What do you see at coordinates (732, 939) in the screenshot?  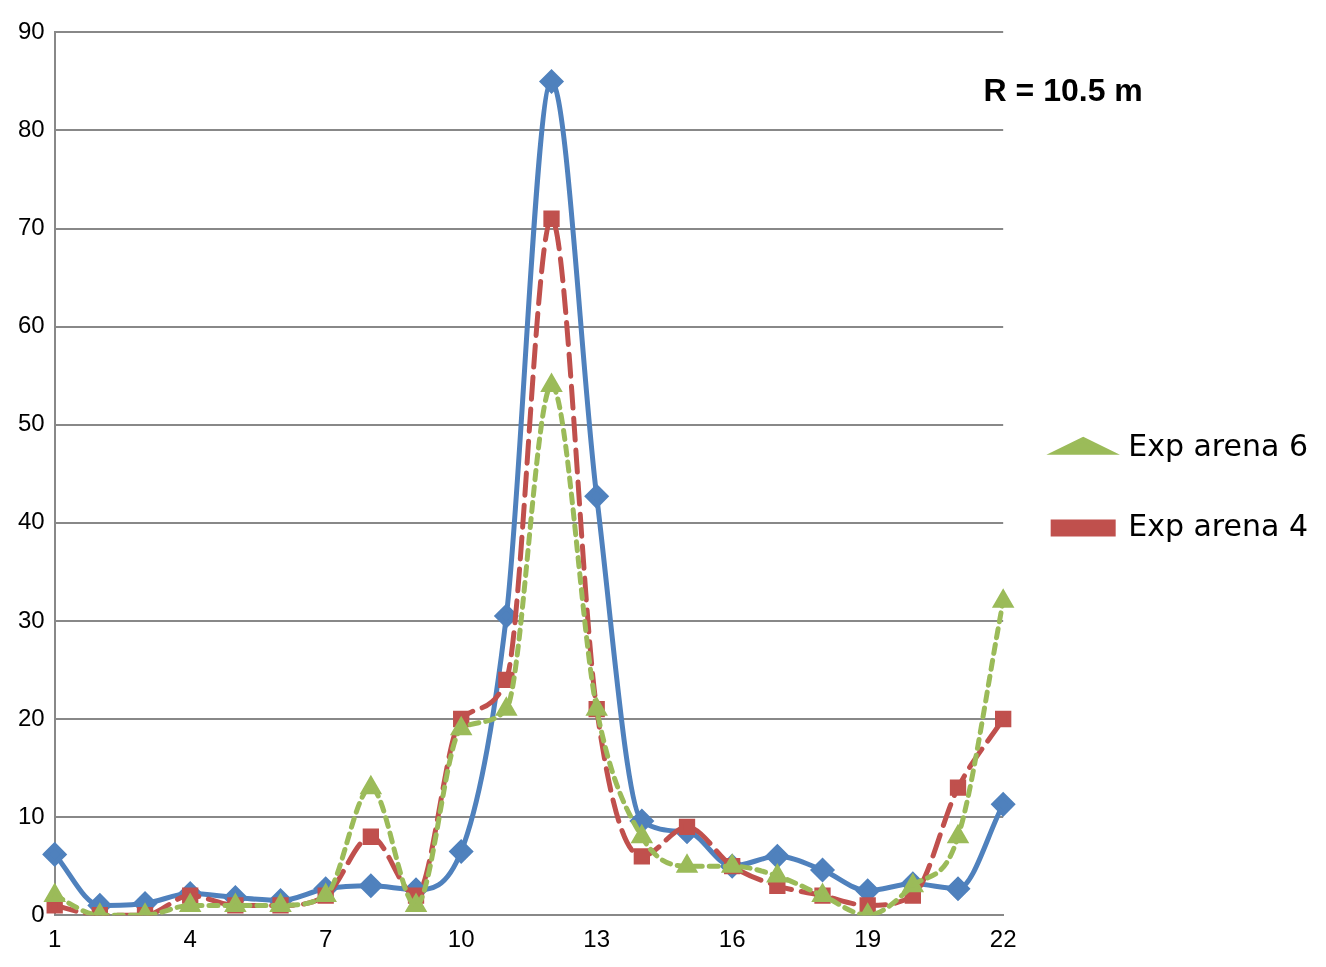 I see `x-tick-label: 16` at bounding box center [732, 939].